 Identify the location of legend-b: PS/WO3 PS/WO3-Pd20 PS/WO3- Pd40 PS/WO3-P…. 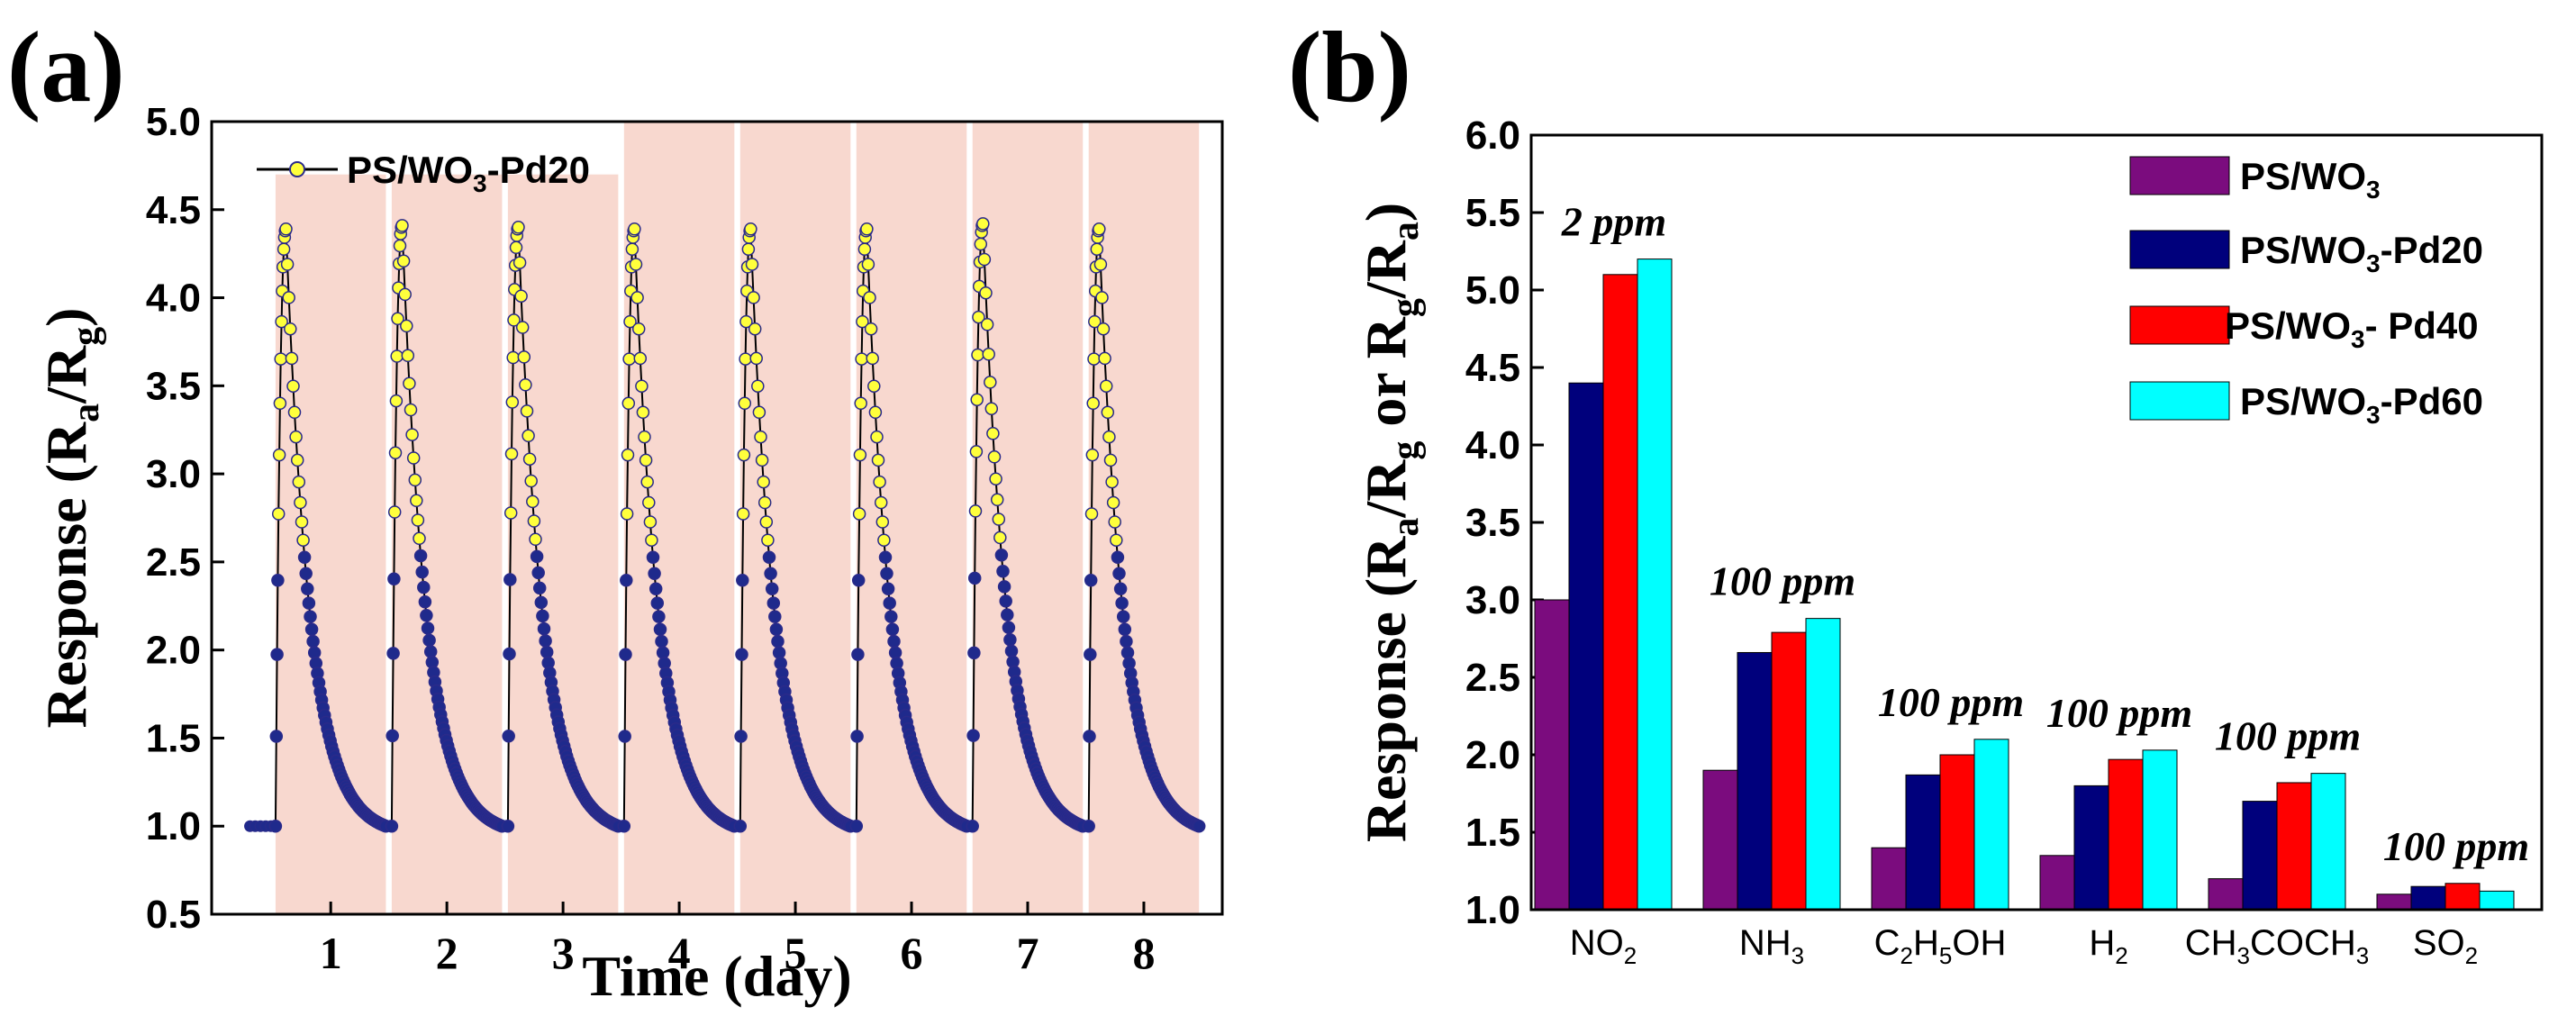
(2306, 292).